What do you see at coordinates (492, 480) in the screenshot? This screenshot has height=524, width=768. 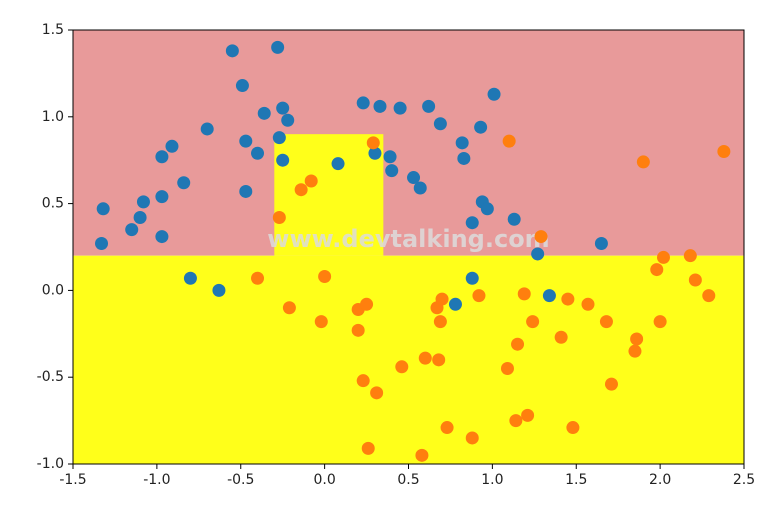 I see `x-tick-label: 1.0` at bounding box center [492, 480].